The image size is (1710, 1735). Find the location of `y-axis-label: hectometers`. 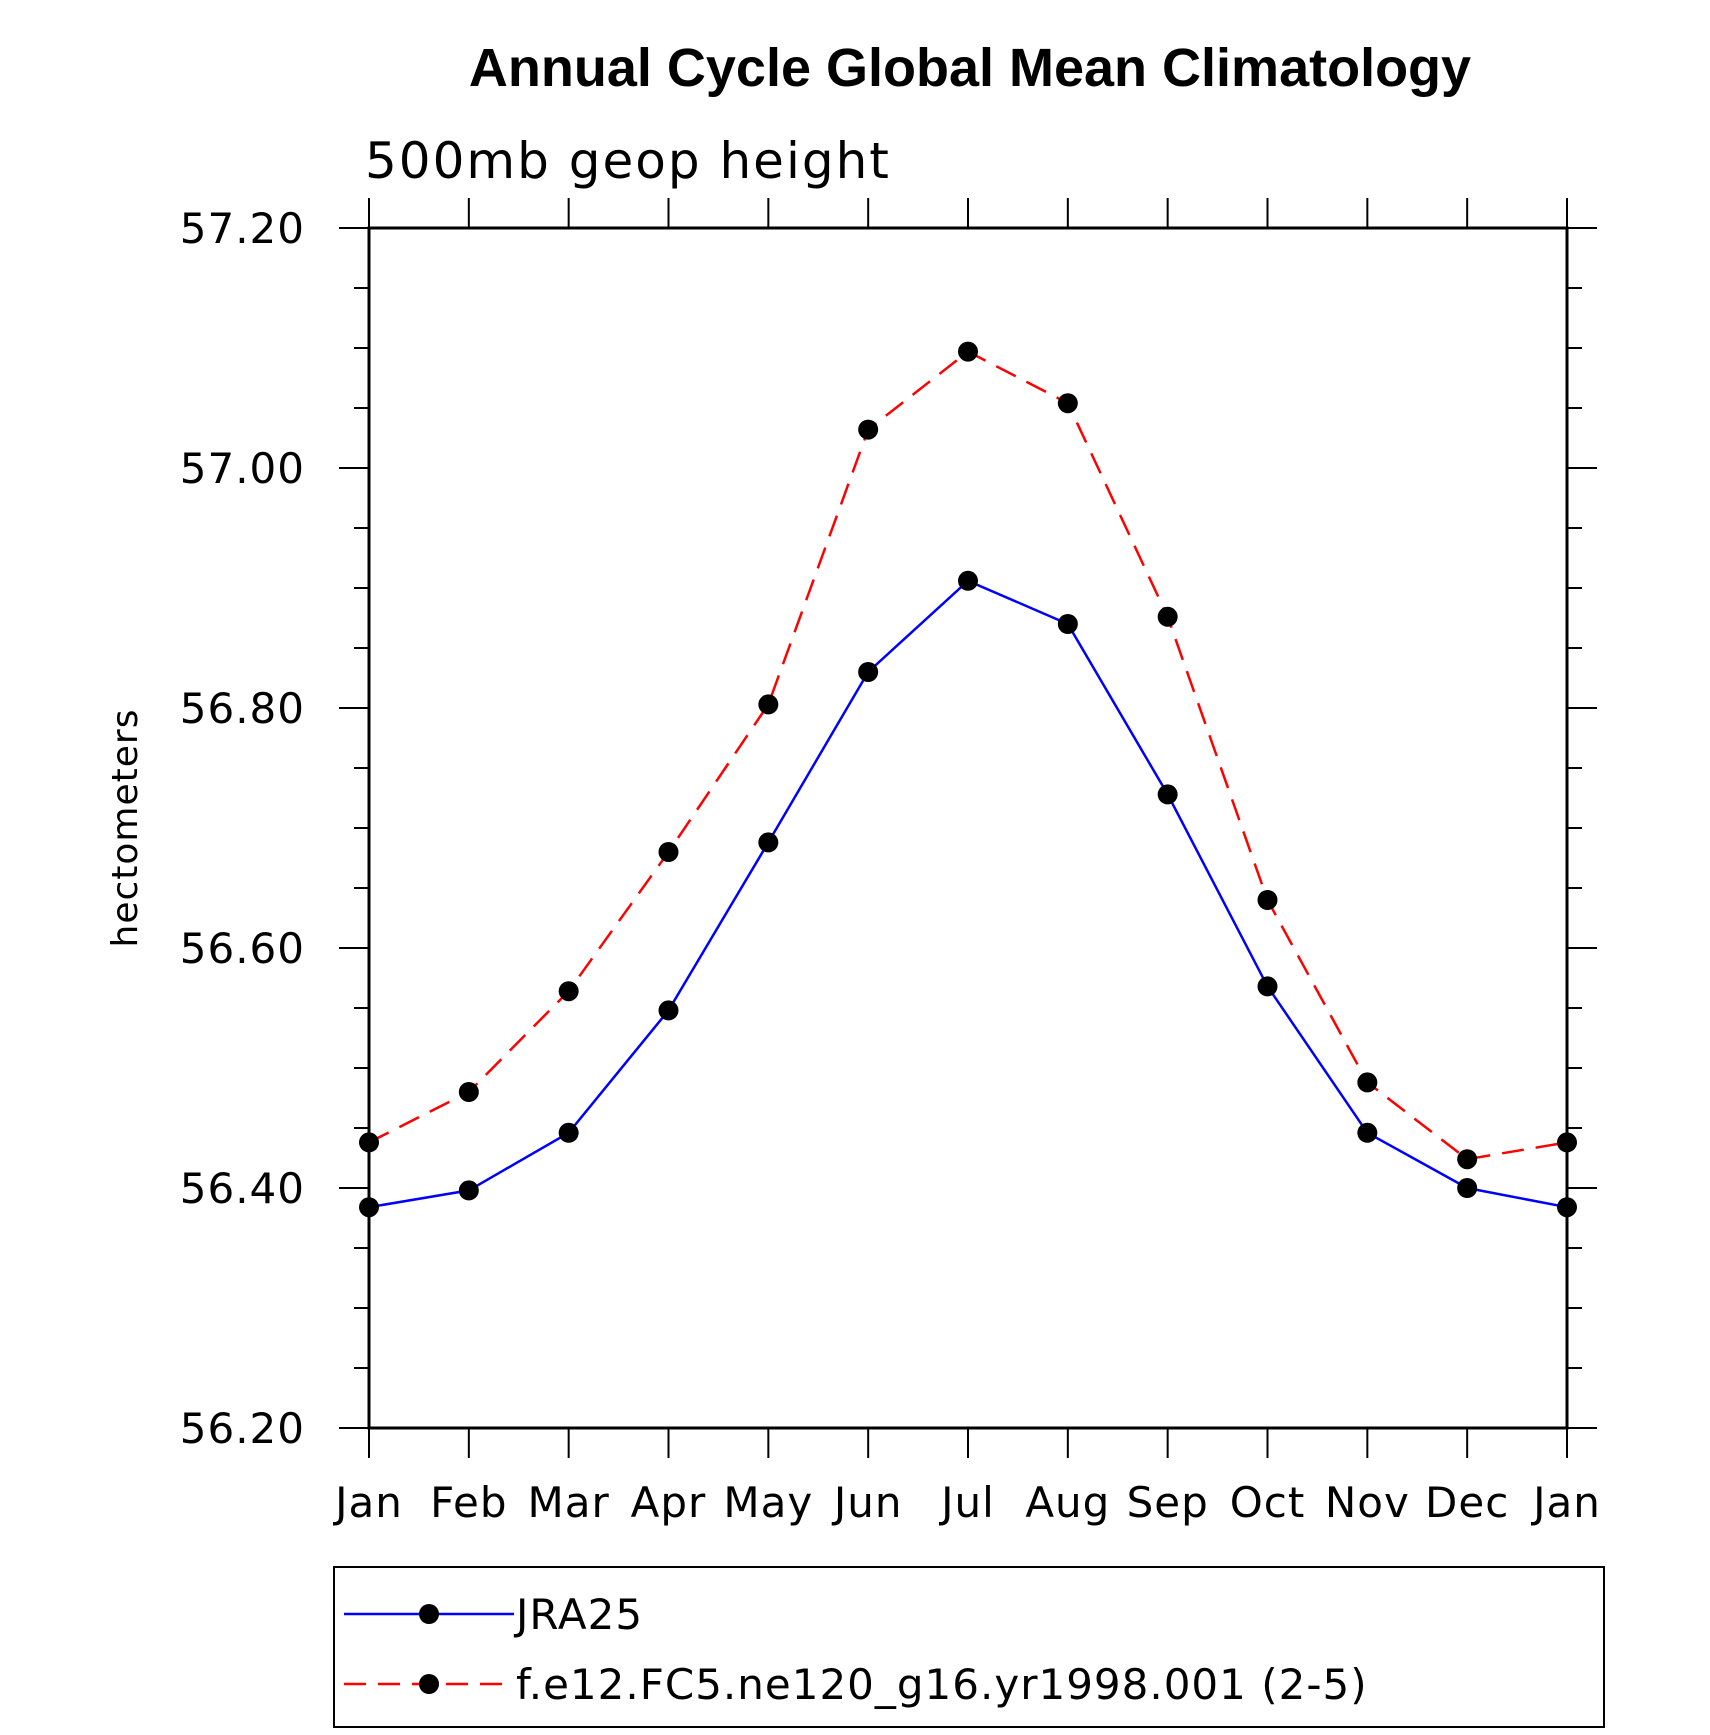

y-axis-label: hectometers is located at coordinates (125, 828).